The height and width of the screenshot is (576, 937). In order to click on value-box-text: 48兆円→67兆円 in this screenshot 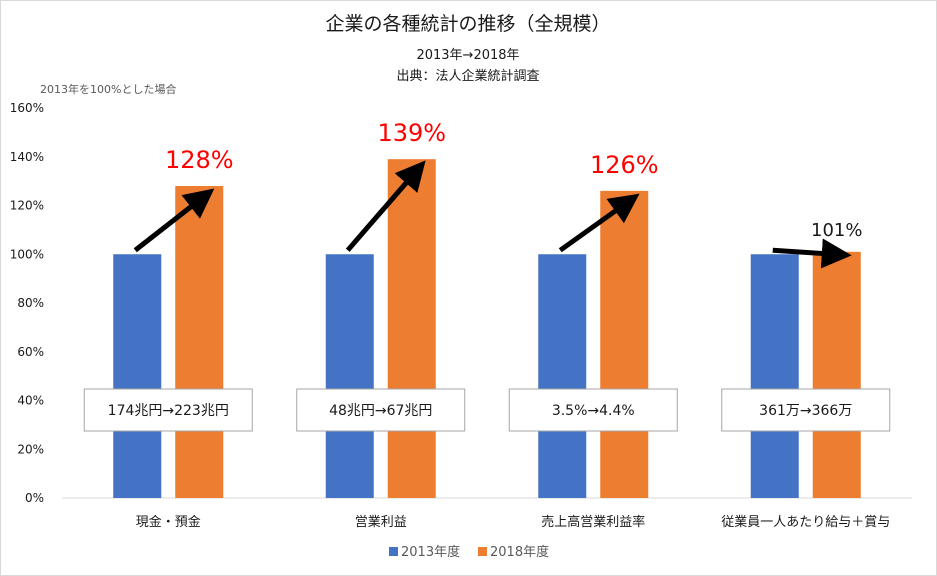, I will do `click(380, 411)`.